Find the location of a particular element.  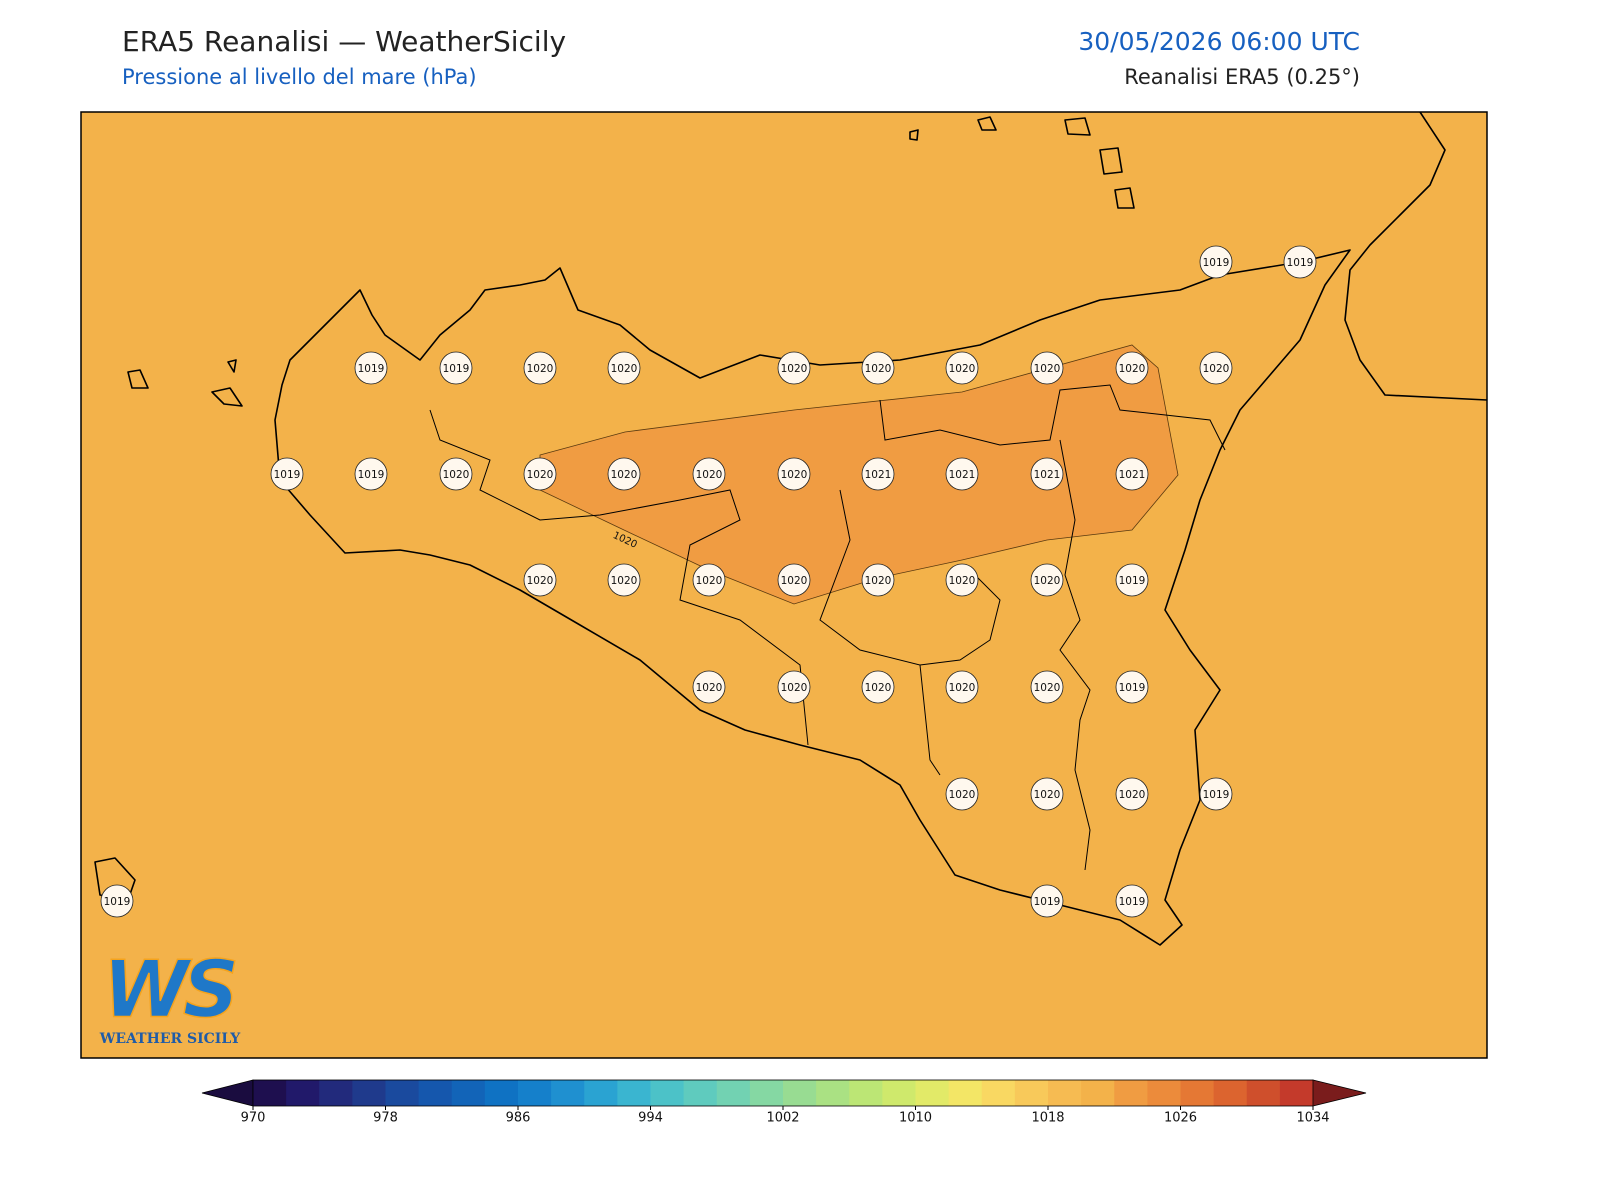

source: Reanalisi ERA5 (0.25°) is located at coordinates (1242, 77).